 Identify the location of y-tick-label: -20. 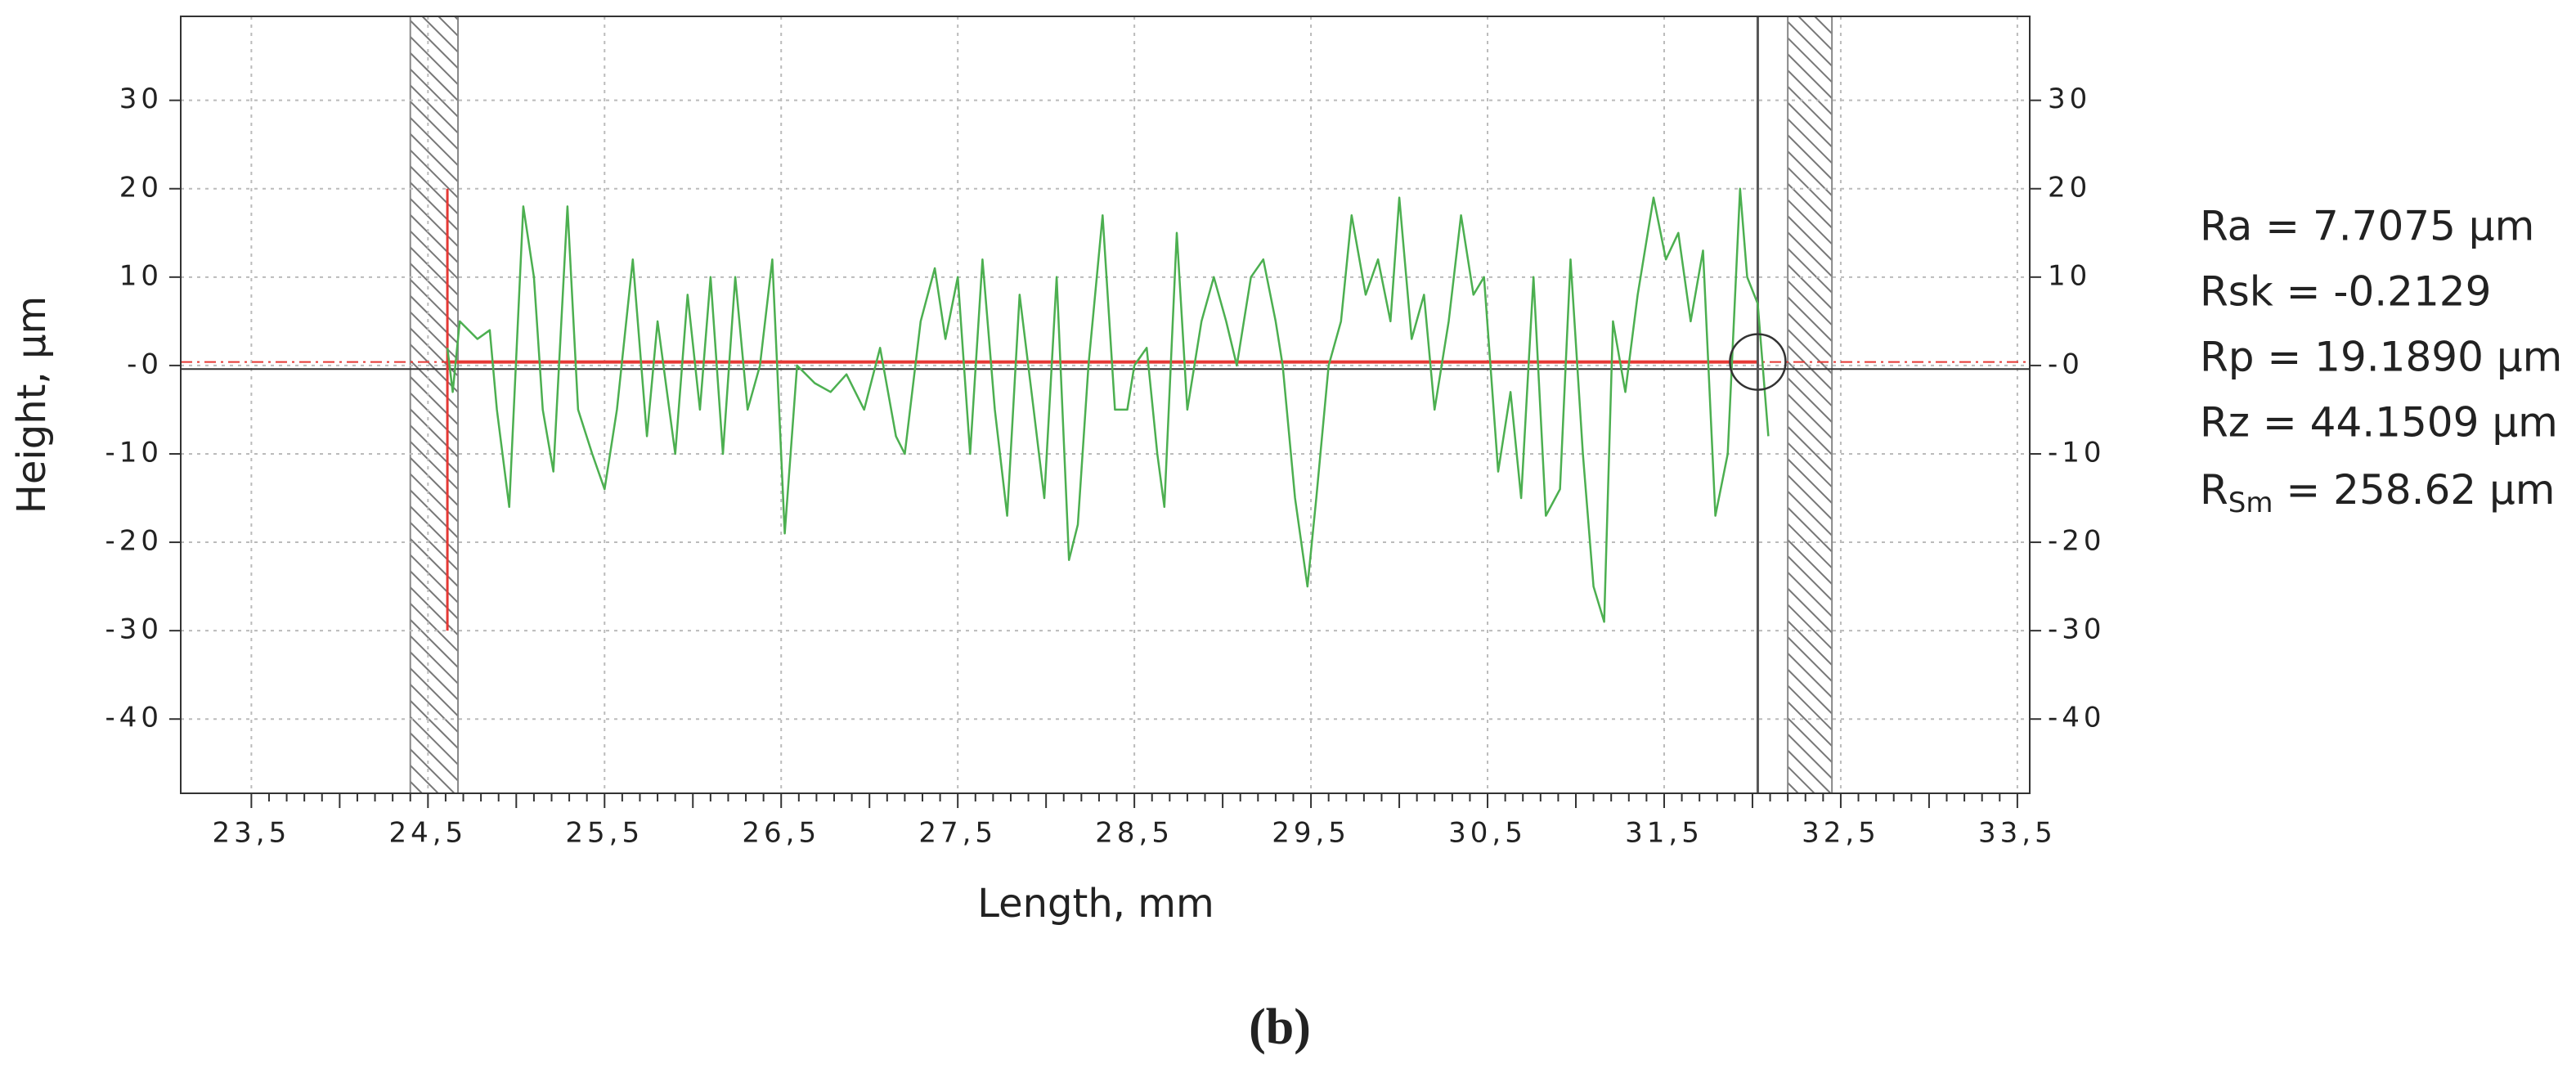
(134, 541).